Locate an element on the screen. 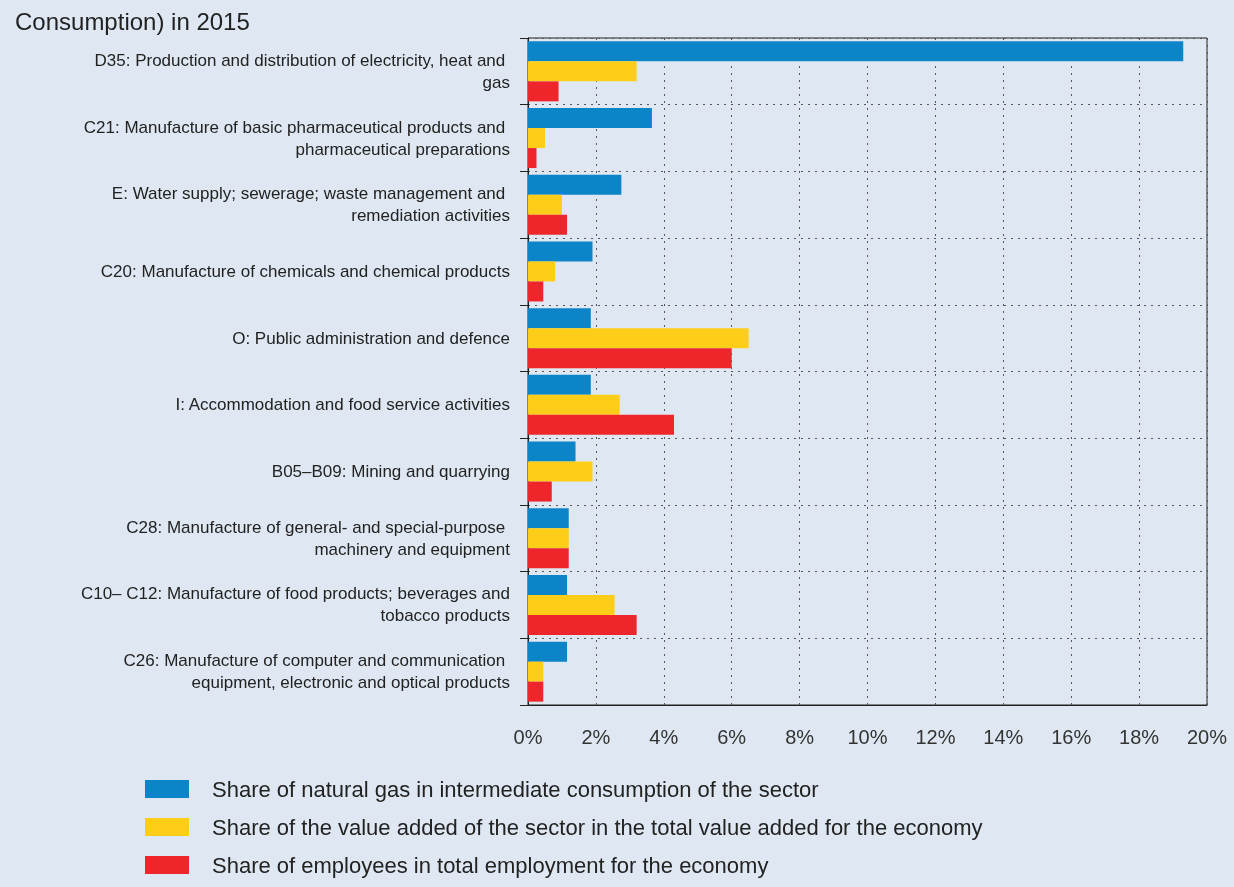  x-tick-label: 14% is located at coordinates (1003, 737).